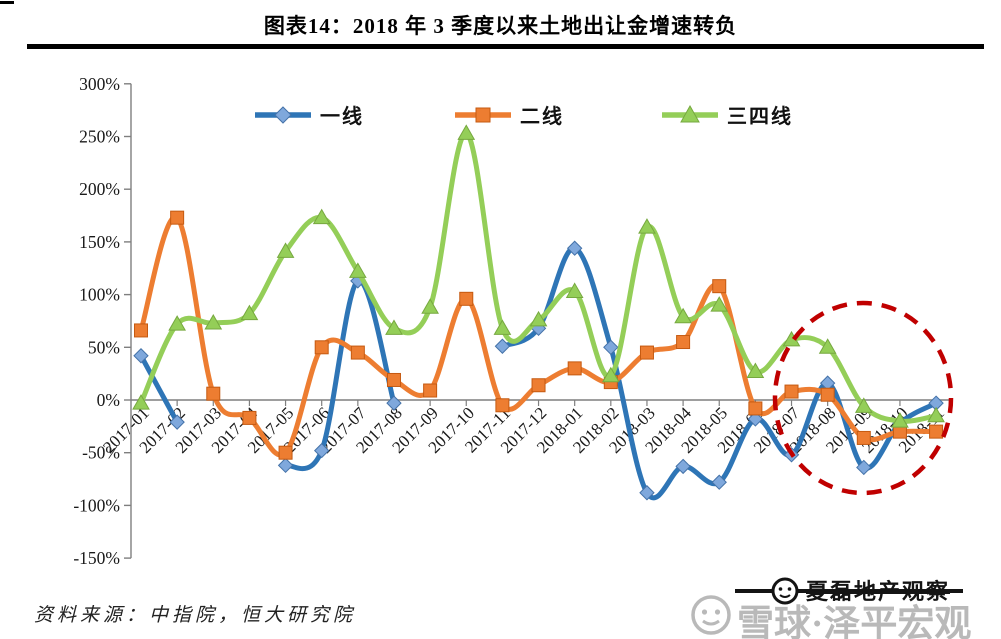 This screenshot has width=1001, height=639. I want to click on legend-item-tier34: 三四线, so click(726, 114).